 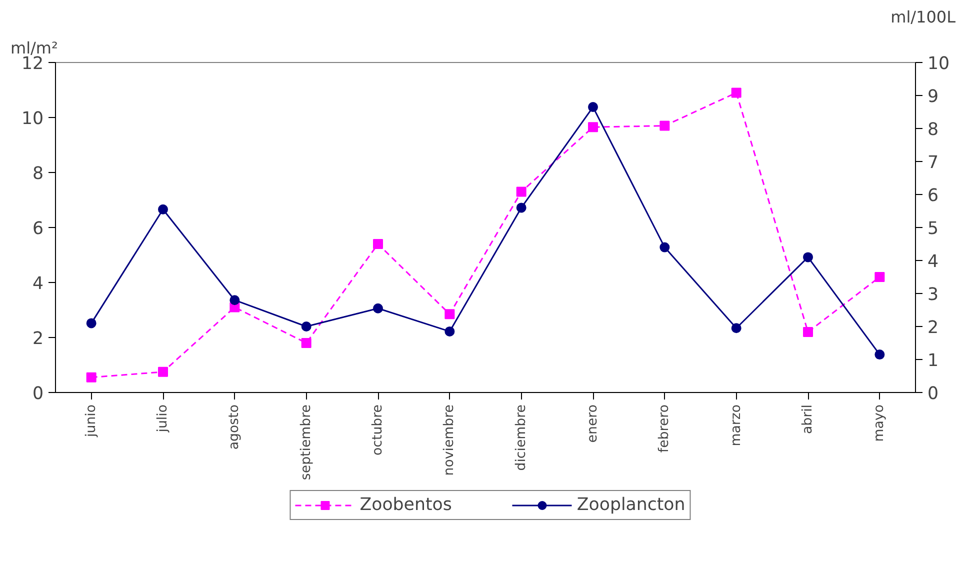 I want to click on y2-tick-label: 10, so click(x=939, y=64).